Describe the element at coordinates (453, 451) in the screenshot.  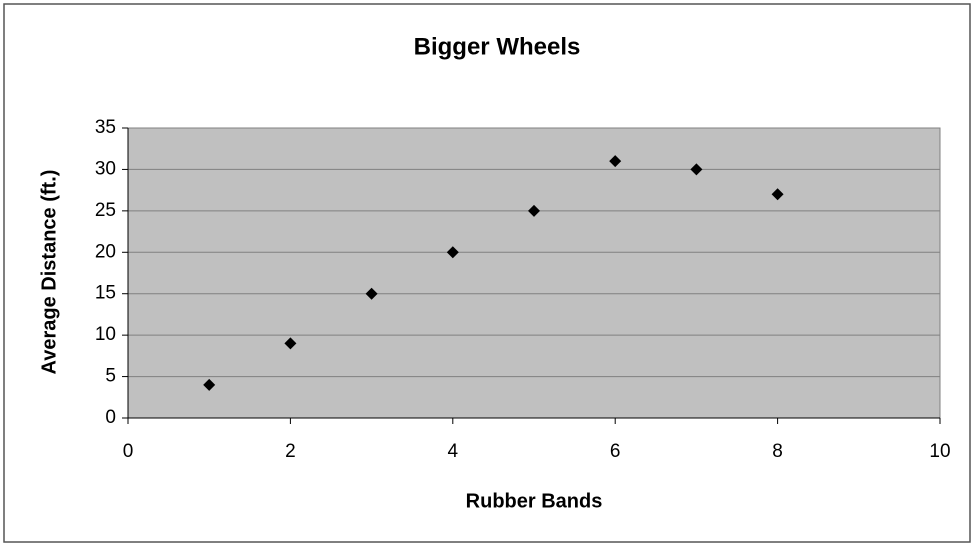
I see `x-tick-label: 4` at that location.